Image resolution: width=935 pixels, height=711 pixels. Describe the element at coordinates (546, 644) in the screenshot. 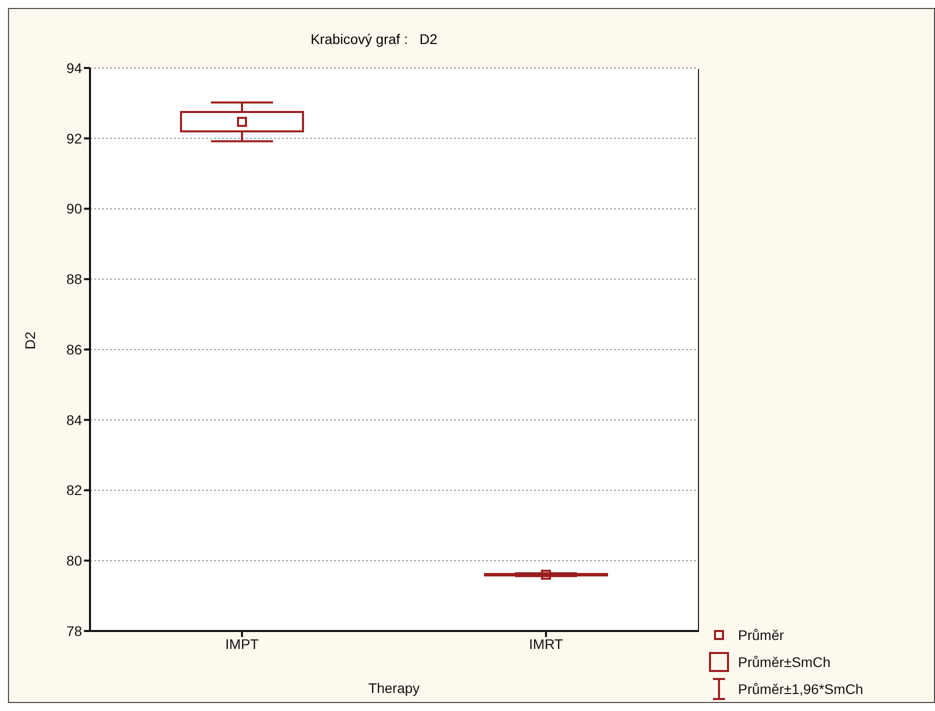

I see `x-tick-label: IMRT` at that location.